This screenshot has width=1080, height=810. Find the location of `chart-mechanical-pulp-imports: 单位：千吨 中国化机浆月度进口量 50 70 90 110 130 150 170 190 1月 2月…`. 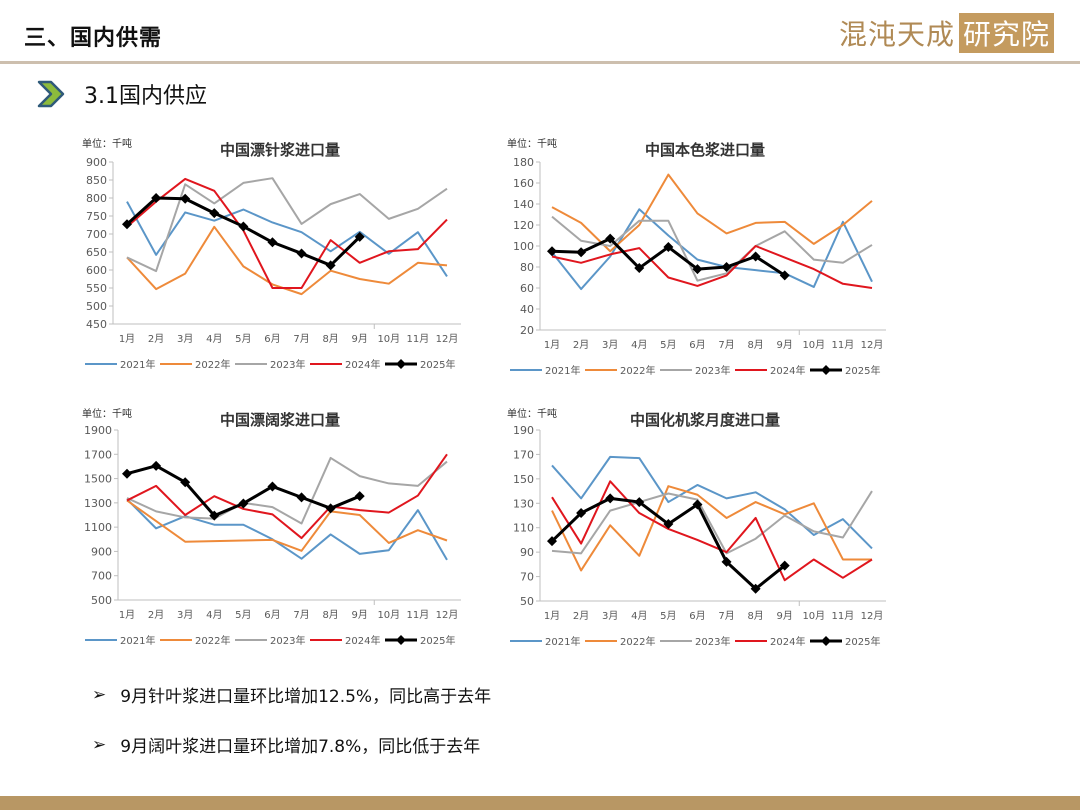

chart-mechanical-pulp-imports: 单位：千吨 中国化机浆月度进口量 50 70 90 110 130 150 170 190 1月 2月… is located at coordinates (705, 527).